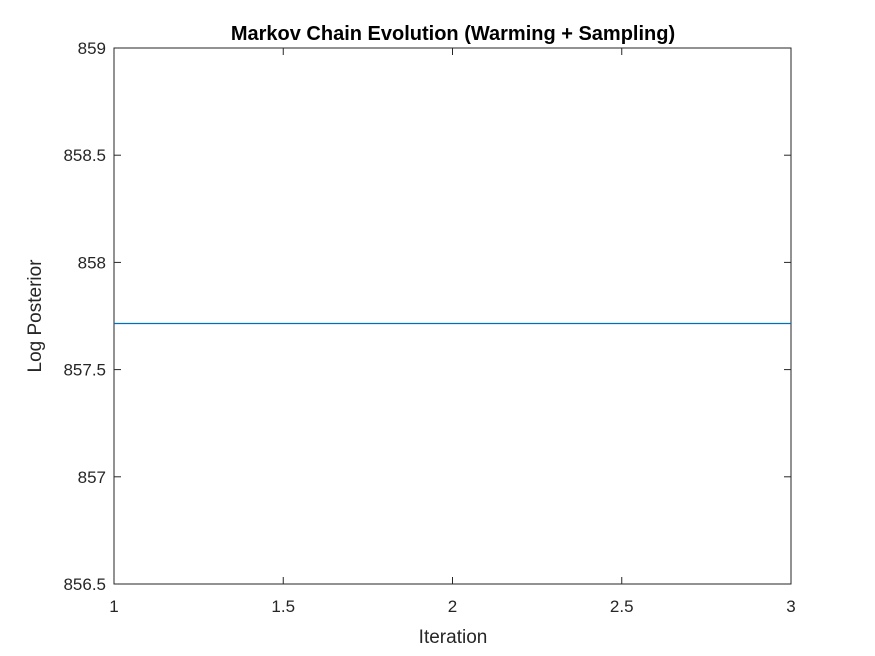  What do you see at coordinates (622, 606) in the screenshot?
I see `x-tick-label: 2.5` at bounding box center [622, 606].